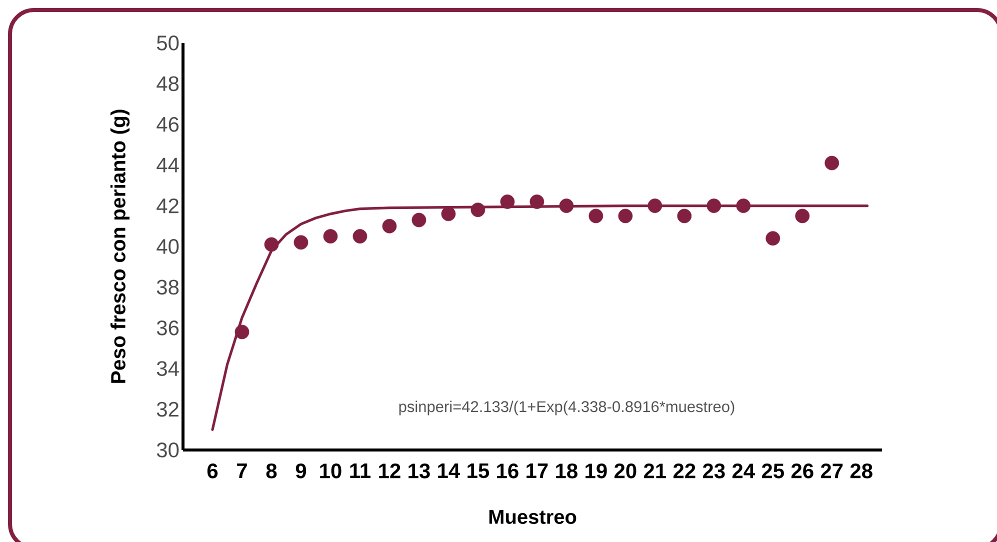  I want to click on x-tick-label: 23, so click(713, 471).